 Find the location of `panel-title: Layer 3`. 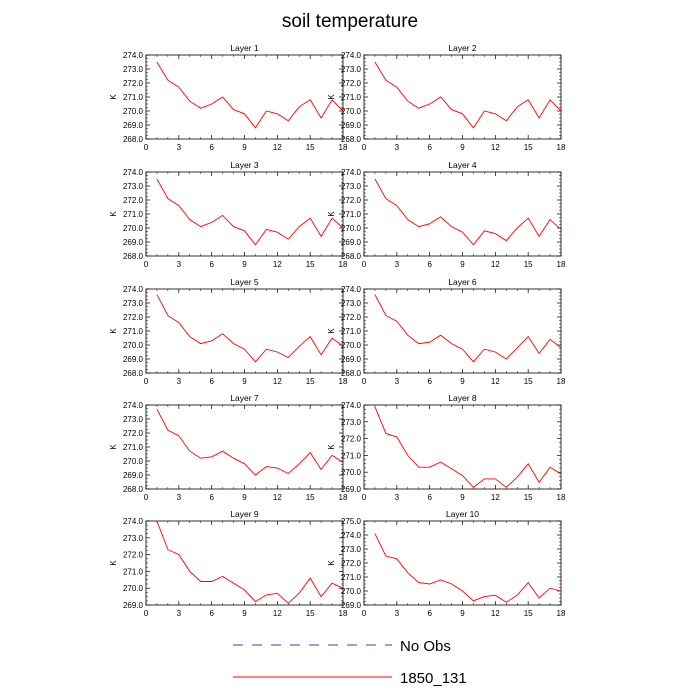

panel-title: Layer 3 is located at coordinates (244, 165).